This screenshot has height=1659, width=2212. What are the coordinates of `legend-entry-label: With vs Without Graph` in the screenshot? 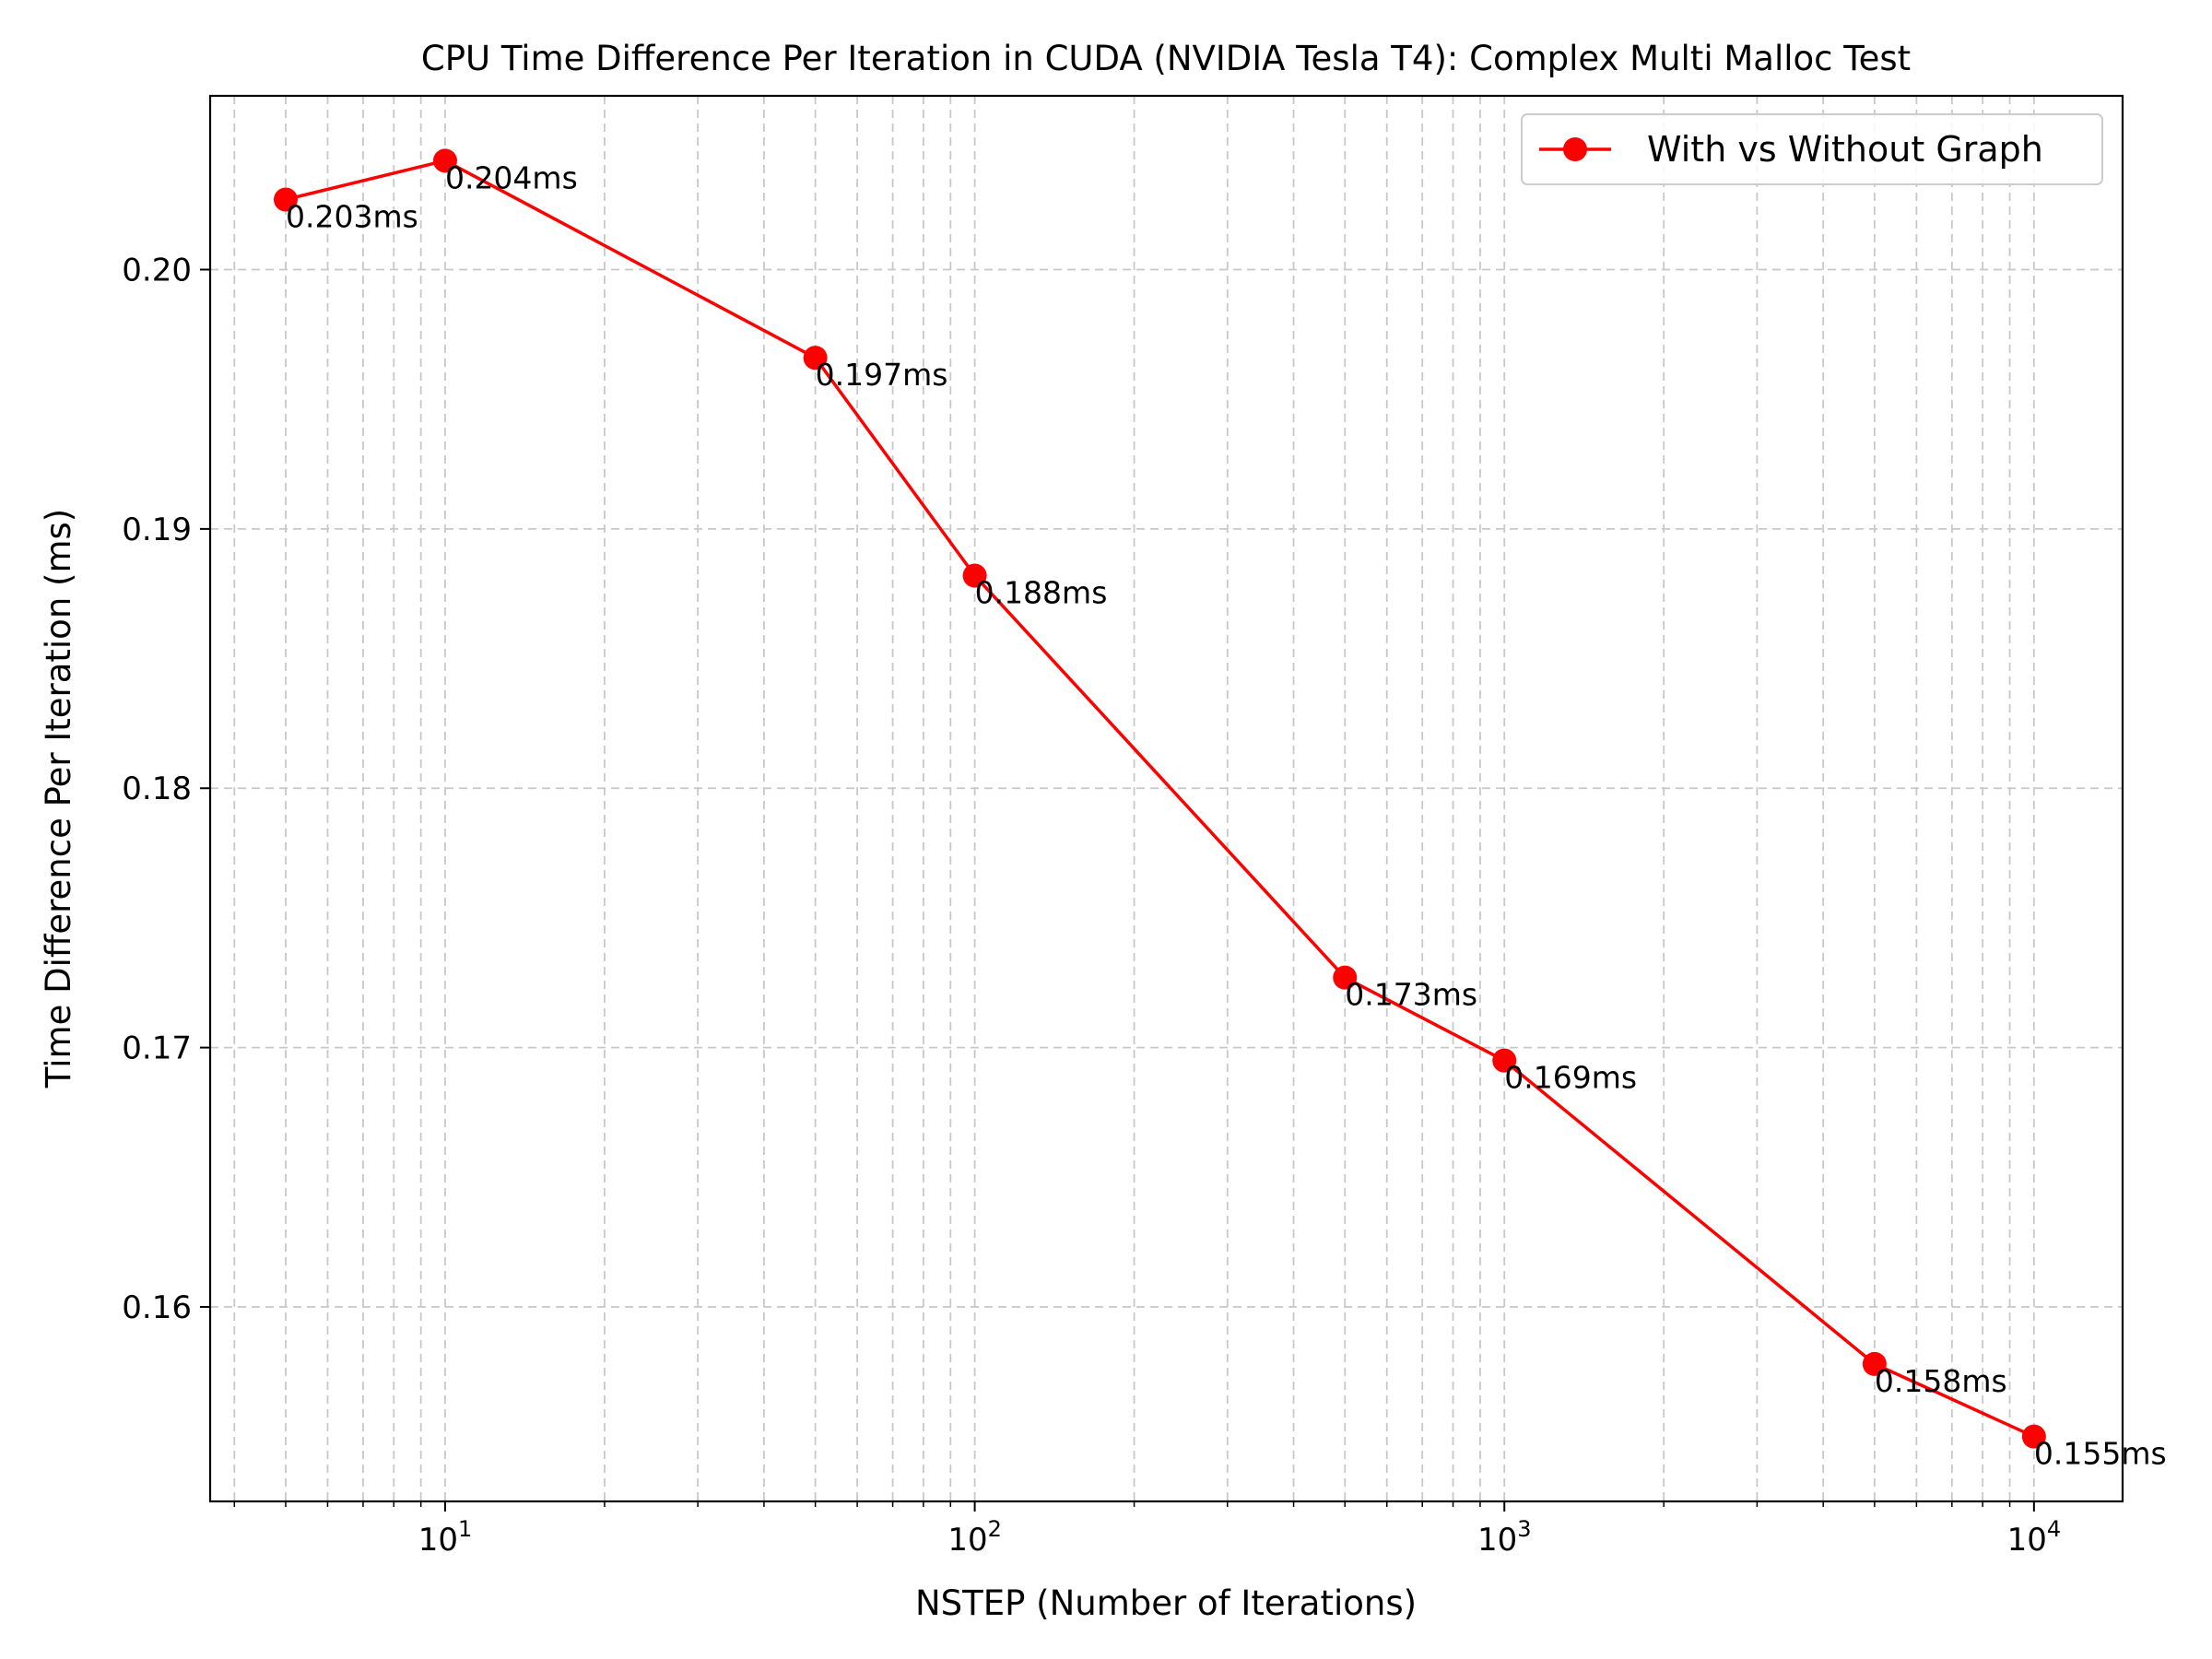 It's located at (1845, 149).